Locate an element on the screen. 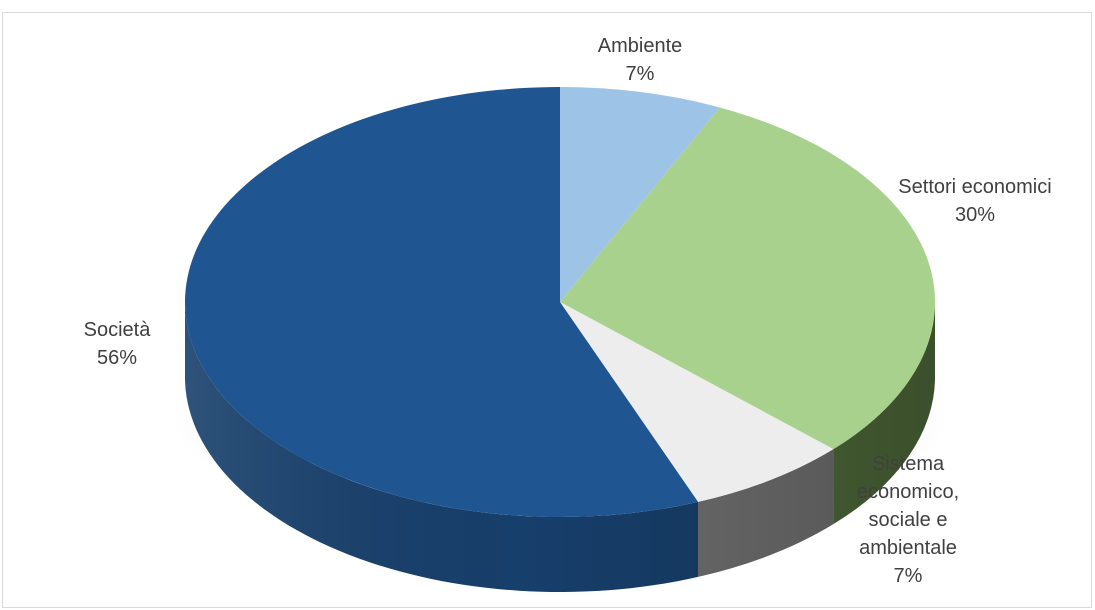 The image size is (1095, 610). slice-label-line: ambientale is located at coordinates (908, 548).